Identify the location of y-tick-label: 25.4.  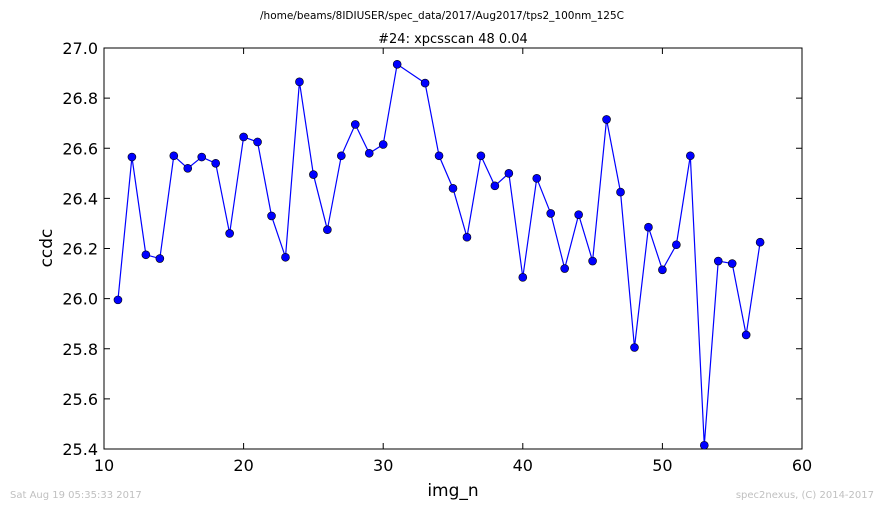
(80, 449).